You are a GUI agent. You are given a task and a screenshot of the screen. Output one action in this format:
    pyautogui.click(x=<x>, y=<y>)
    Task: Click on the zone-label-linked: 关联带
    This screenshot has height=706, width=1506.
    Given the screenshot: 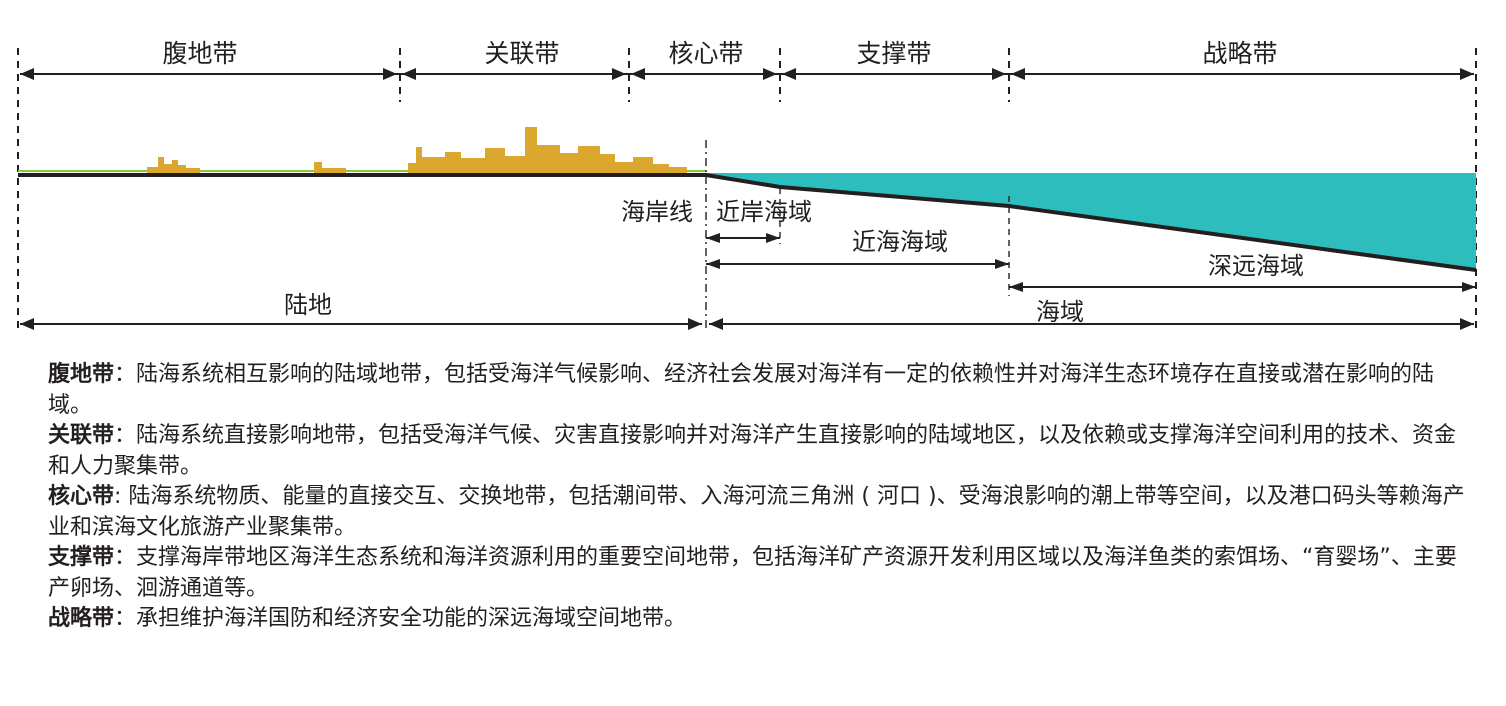 What is the action you would take?
    pyautogui.click(x=521, y=53)
    